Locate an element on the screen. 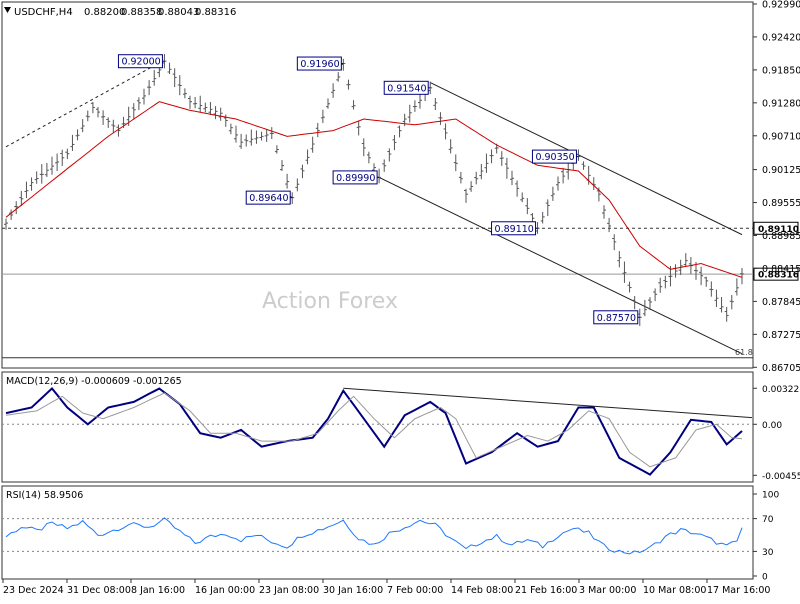  price-label-text: 0.89990 is located at coordinates (355, 178).